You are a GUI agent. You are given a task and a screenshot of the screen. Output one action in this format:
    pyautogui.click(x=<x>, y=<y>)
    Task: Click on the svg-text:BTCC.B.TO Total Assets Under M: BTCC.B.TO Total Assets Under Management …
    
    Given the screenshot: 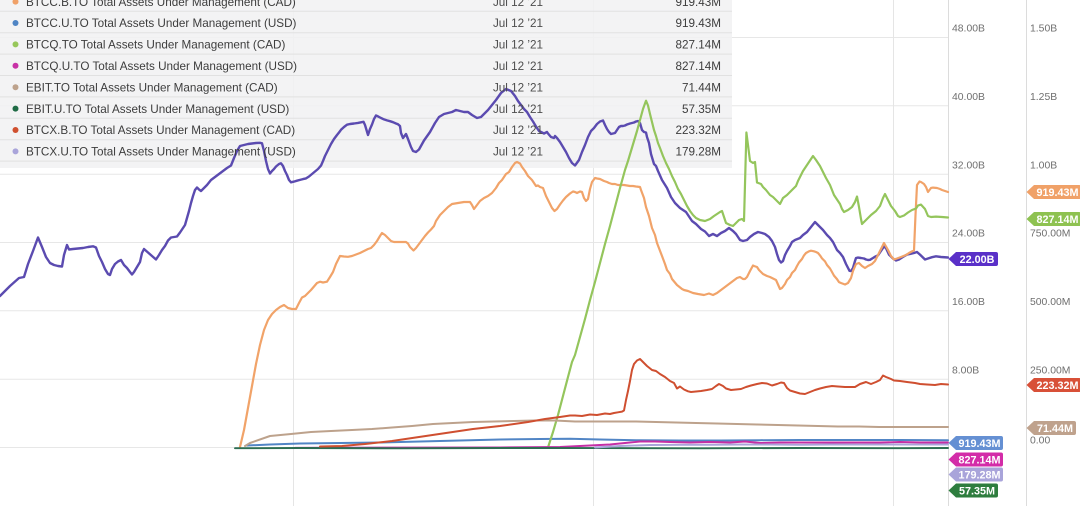 What is the action you would take?
    pyautogui.click(x=161, y=4)
    